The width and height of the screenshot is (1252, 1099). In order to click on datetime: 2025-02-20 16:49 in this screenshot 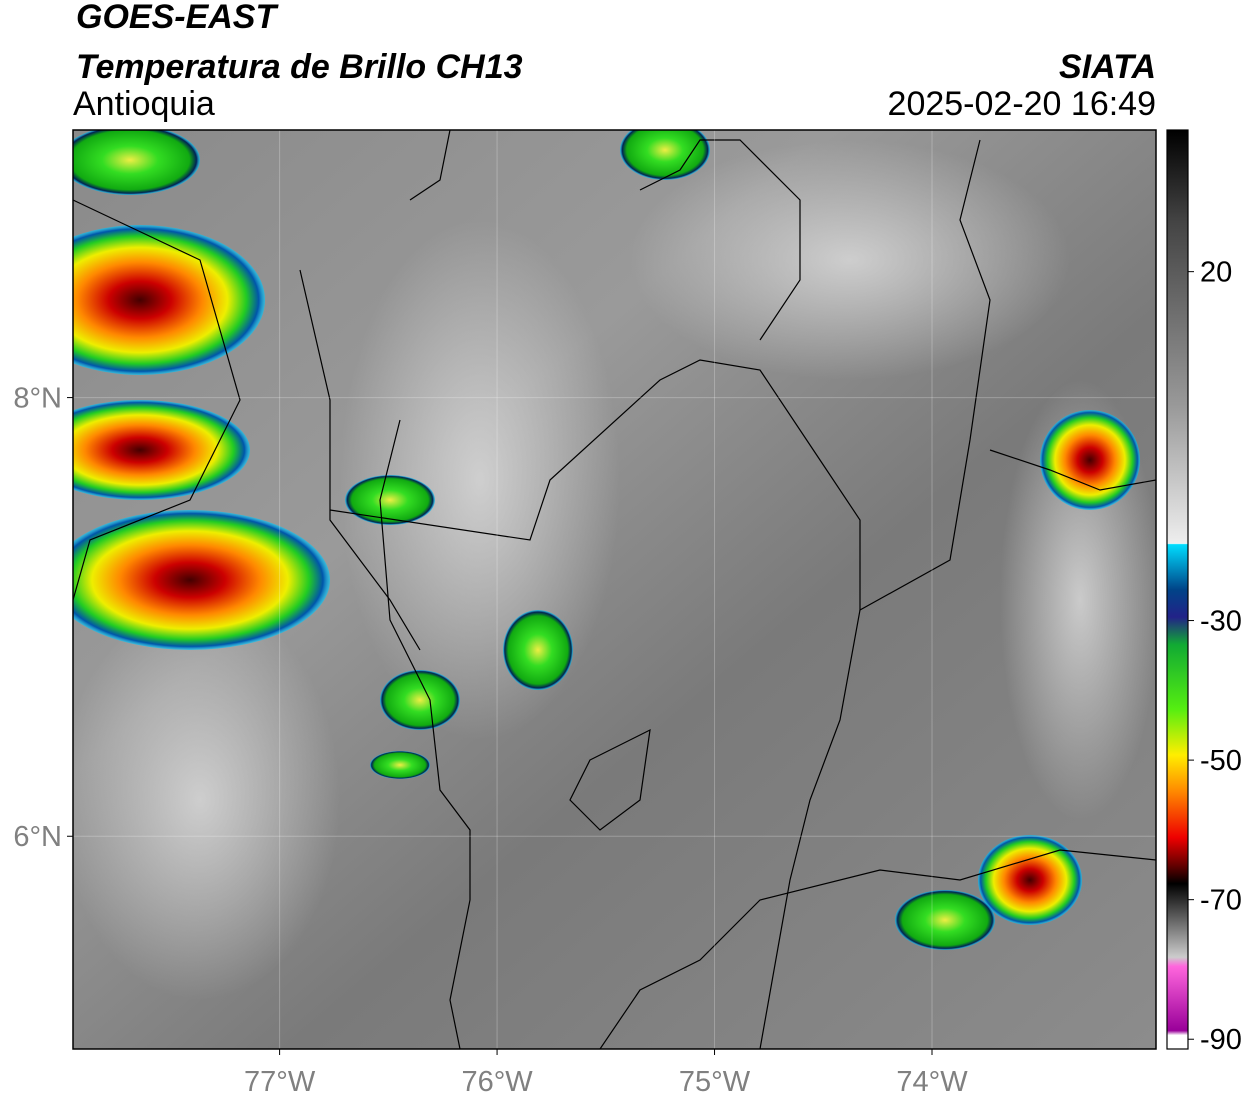, I will do `click(1022, 104)`.